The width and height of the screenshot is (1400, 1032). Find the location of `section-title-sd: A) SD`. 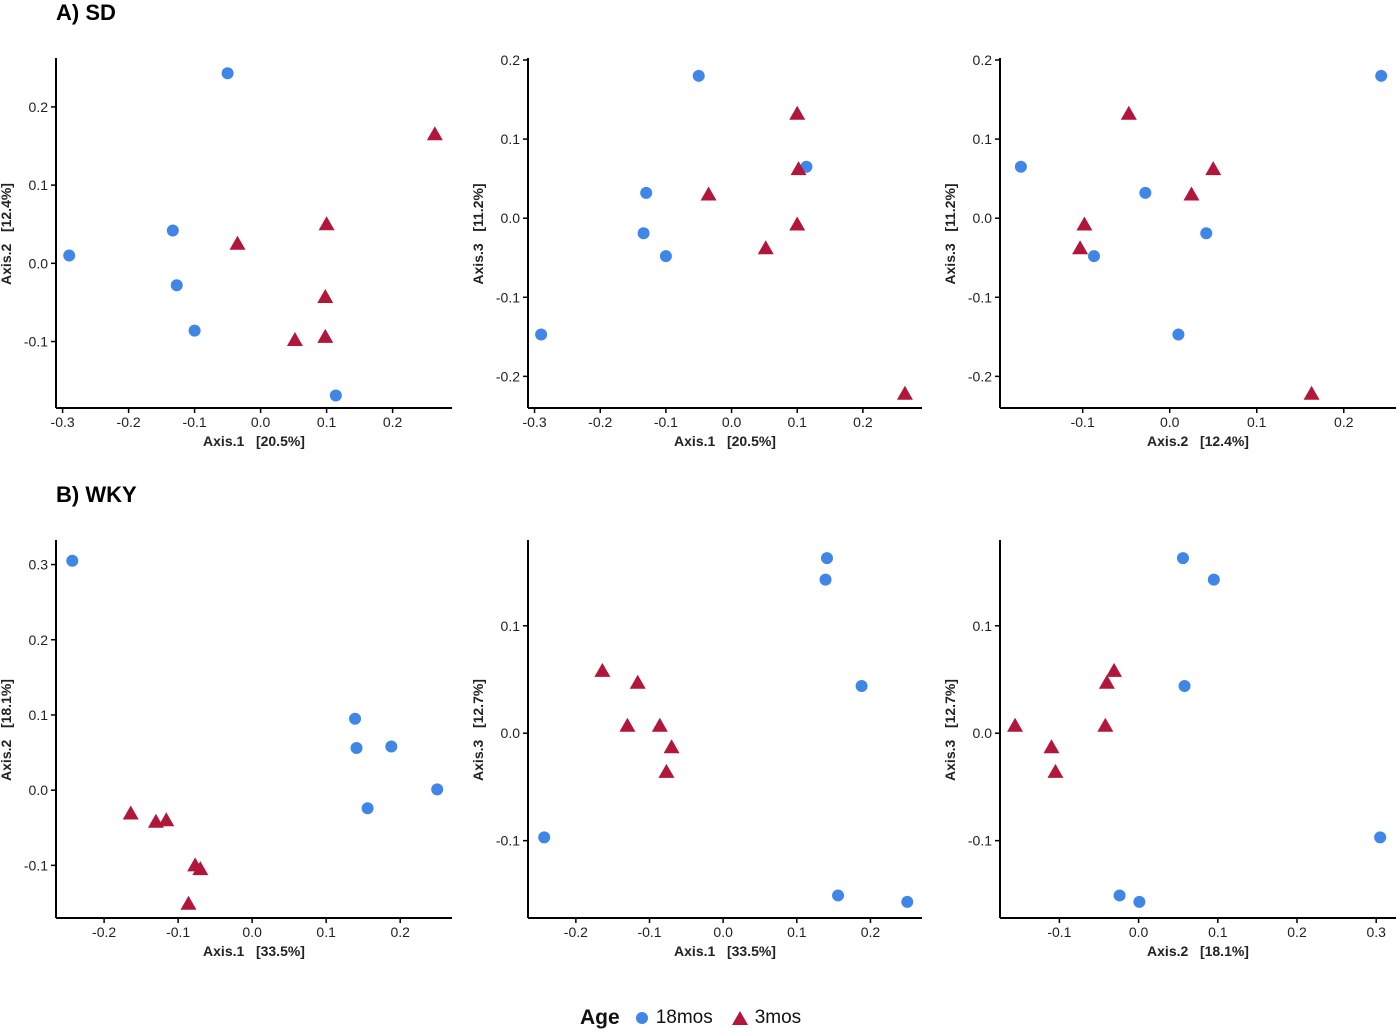

section-title-sd: A) SD is located at coordinates (86, 12).